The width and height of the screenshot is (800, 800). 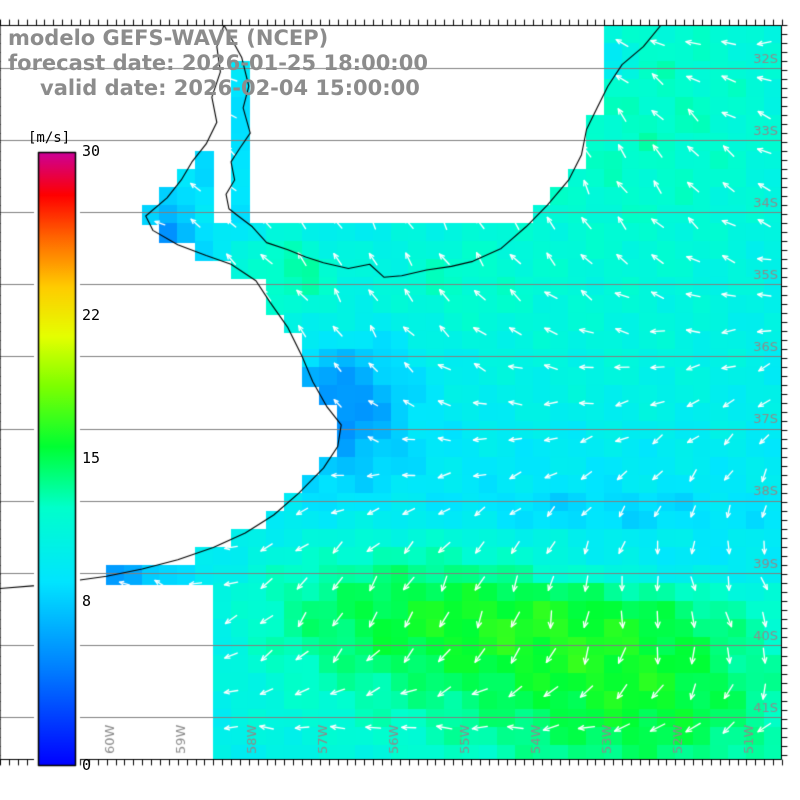 What do you see at coordinates (87, 601) in the screenshot?
I see `colorbar-tick-8: 8` at bounding box center [87, 601].